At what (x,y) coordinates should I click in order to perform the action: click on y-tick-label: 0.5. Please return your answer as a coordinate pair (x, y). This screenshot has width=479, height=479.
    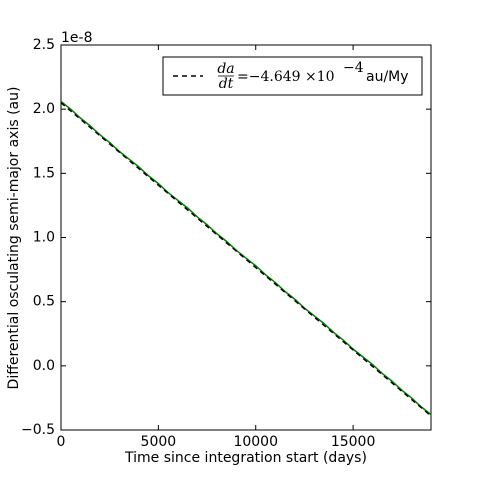
    Looking at the image, I should click on (44, 302).